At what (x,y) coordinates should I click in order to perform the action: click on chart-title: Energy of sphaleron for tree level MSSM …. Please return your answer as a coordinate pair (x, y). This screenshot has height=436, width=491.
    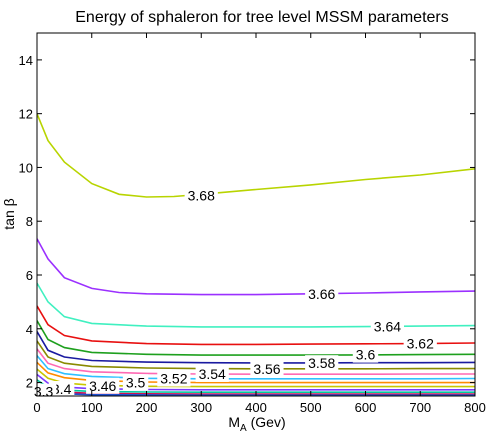
    Looking at the image, I should click on (262, 17).